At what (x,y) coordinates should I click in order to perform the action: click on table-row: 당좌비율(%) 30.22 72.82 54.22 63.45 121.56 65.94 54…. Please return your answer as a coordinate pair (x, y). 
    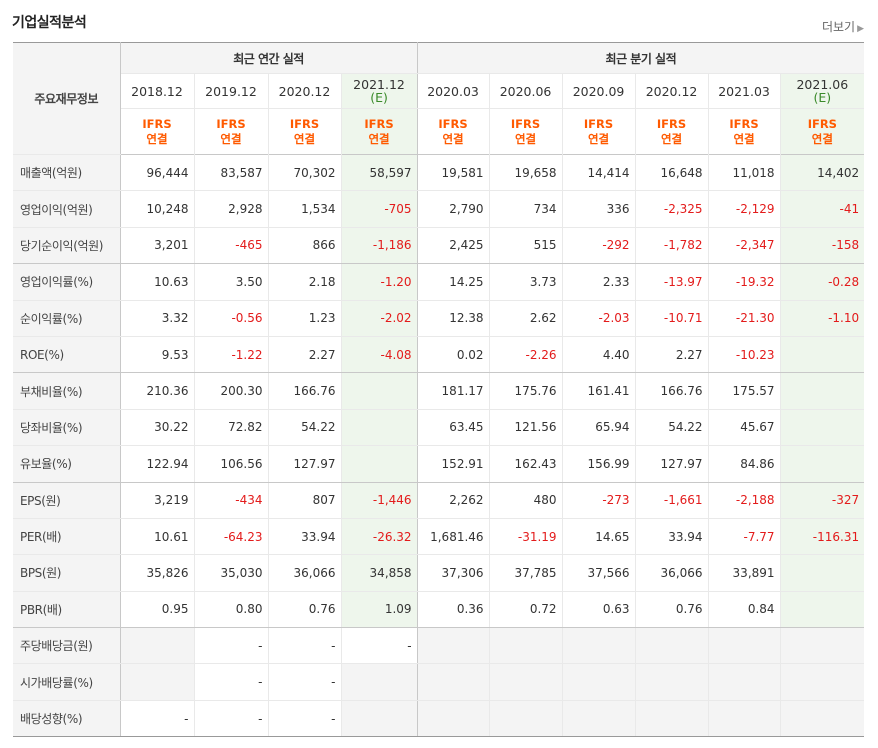
    Looking at the image, I should click on (439, 428).